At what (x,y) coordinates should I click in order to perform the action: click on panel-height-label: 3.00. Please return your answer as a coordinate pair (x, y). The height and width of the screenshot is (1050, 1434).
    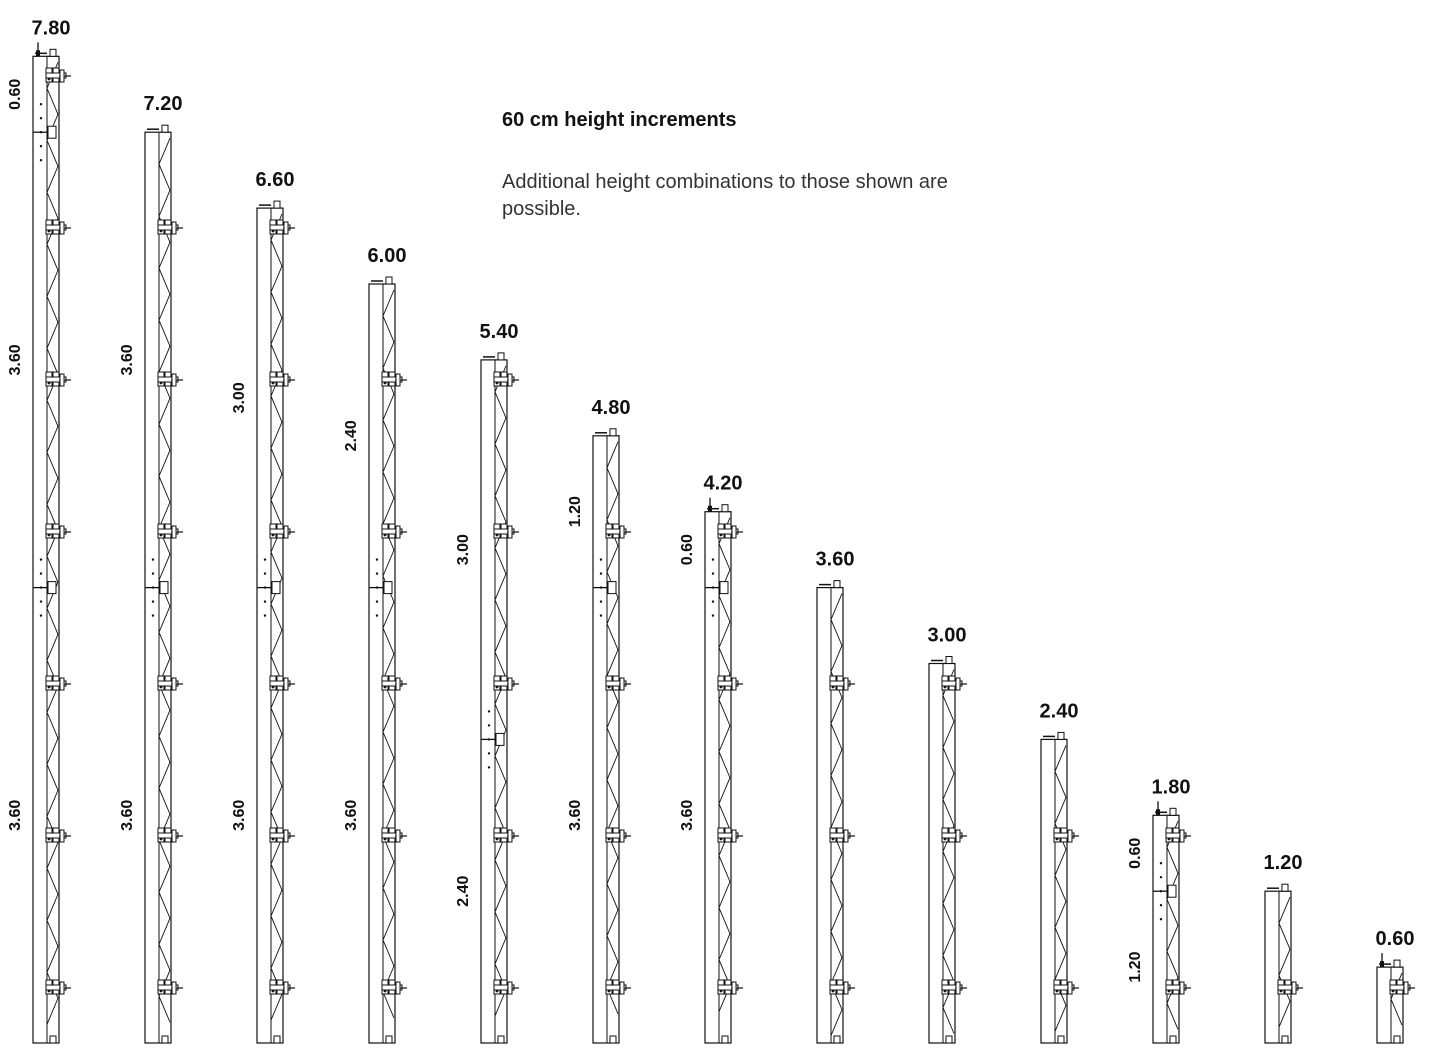
    Looking at the image, I should click on (947, 636).